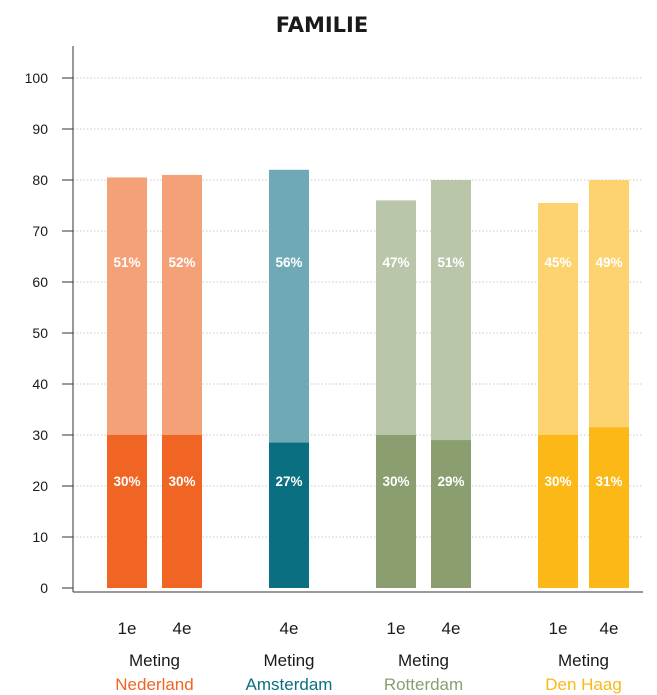 This screenshot has height=695, width=657. Describe the element at coordinates (40, 486) in the screenshot. I see `y-tick-label: 20` at that location.